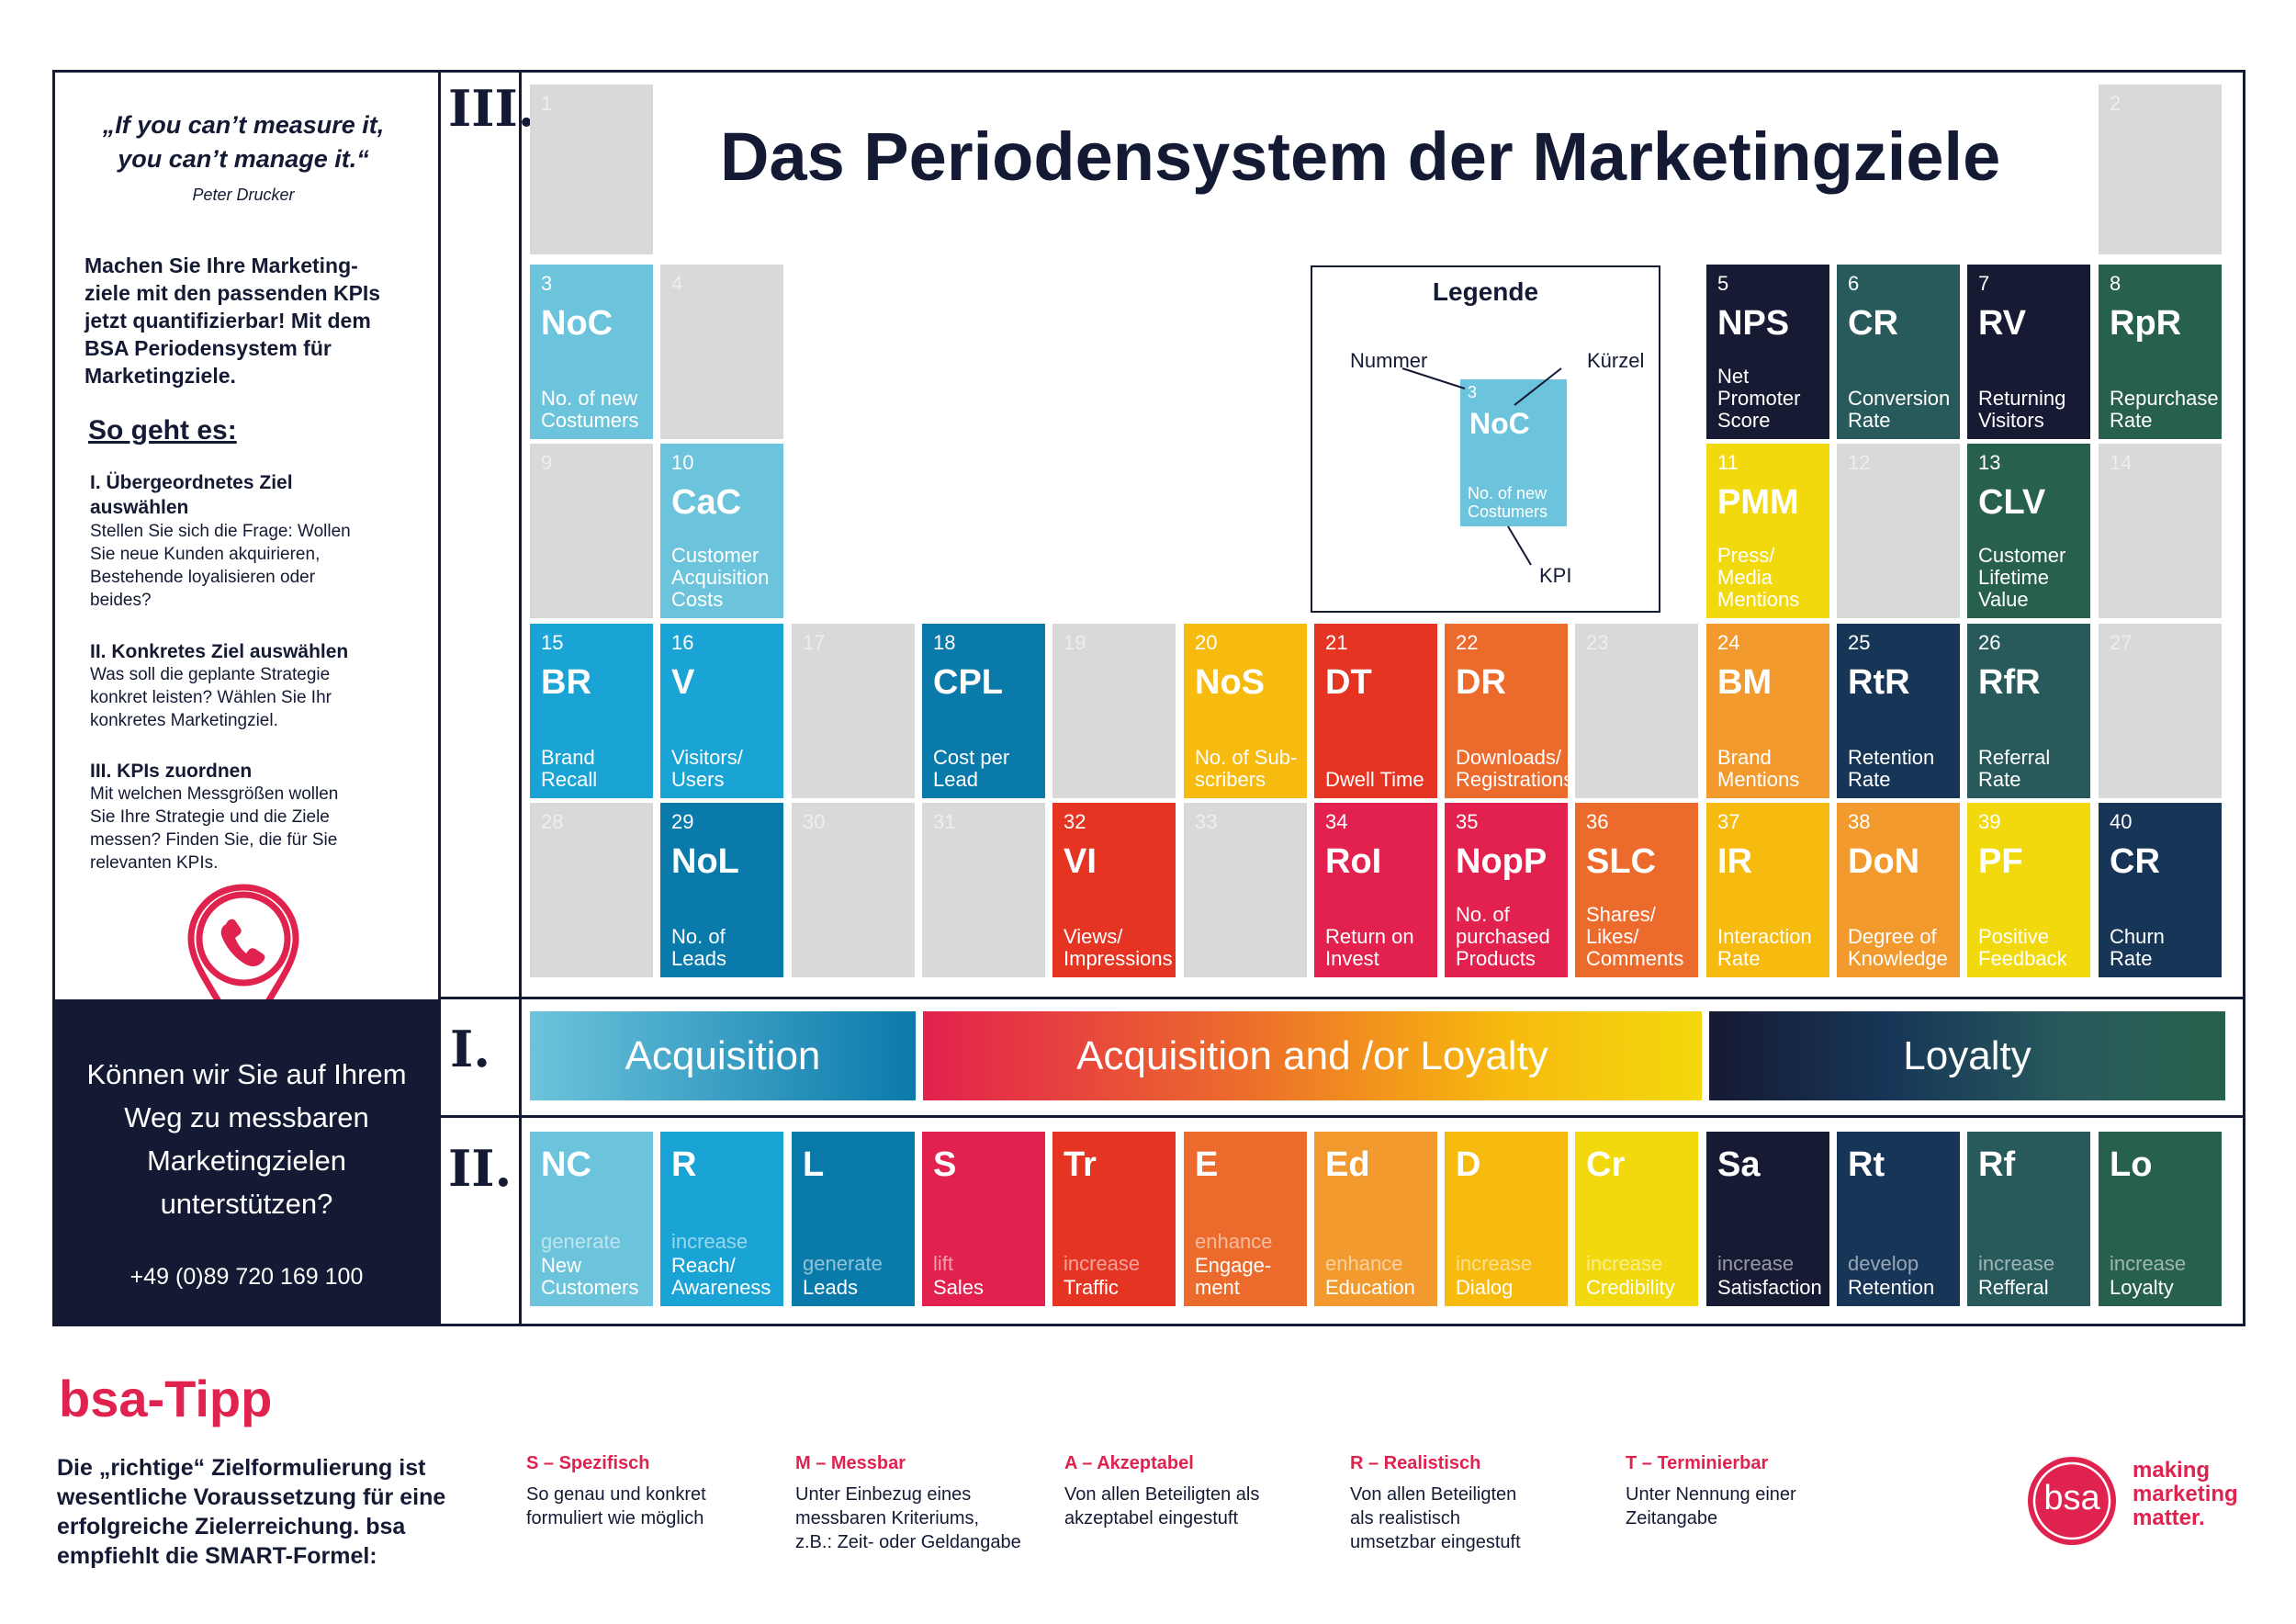 The height and width of the screenshot is (1624, 2296). Describe the element at coordinates (520, 698) in the screenshot. I see `label-divider` at that location.